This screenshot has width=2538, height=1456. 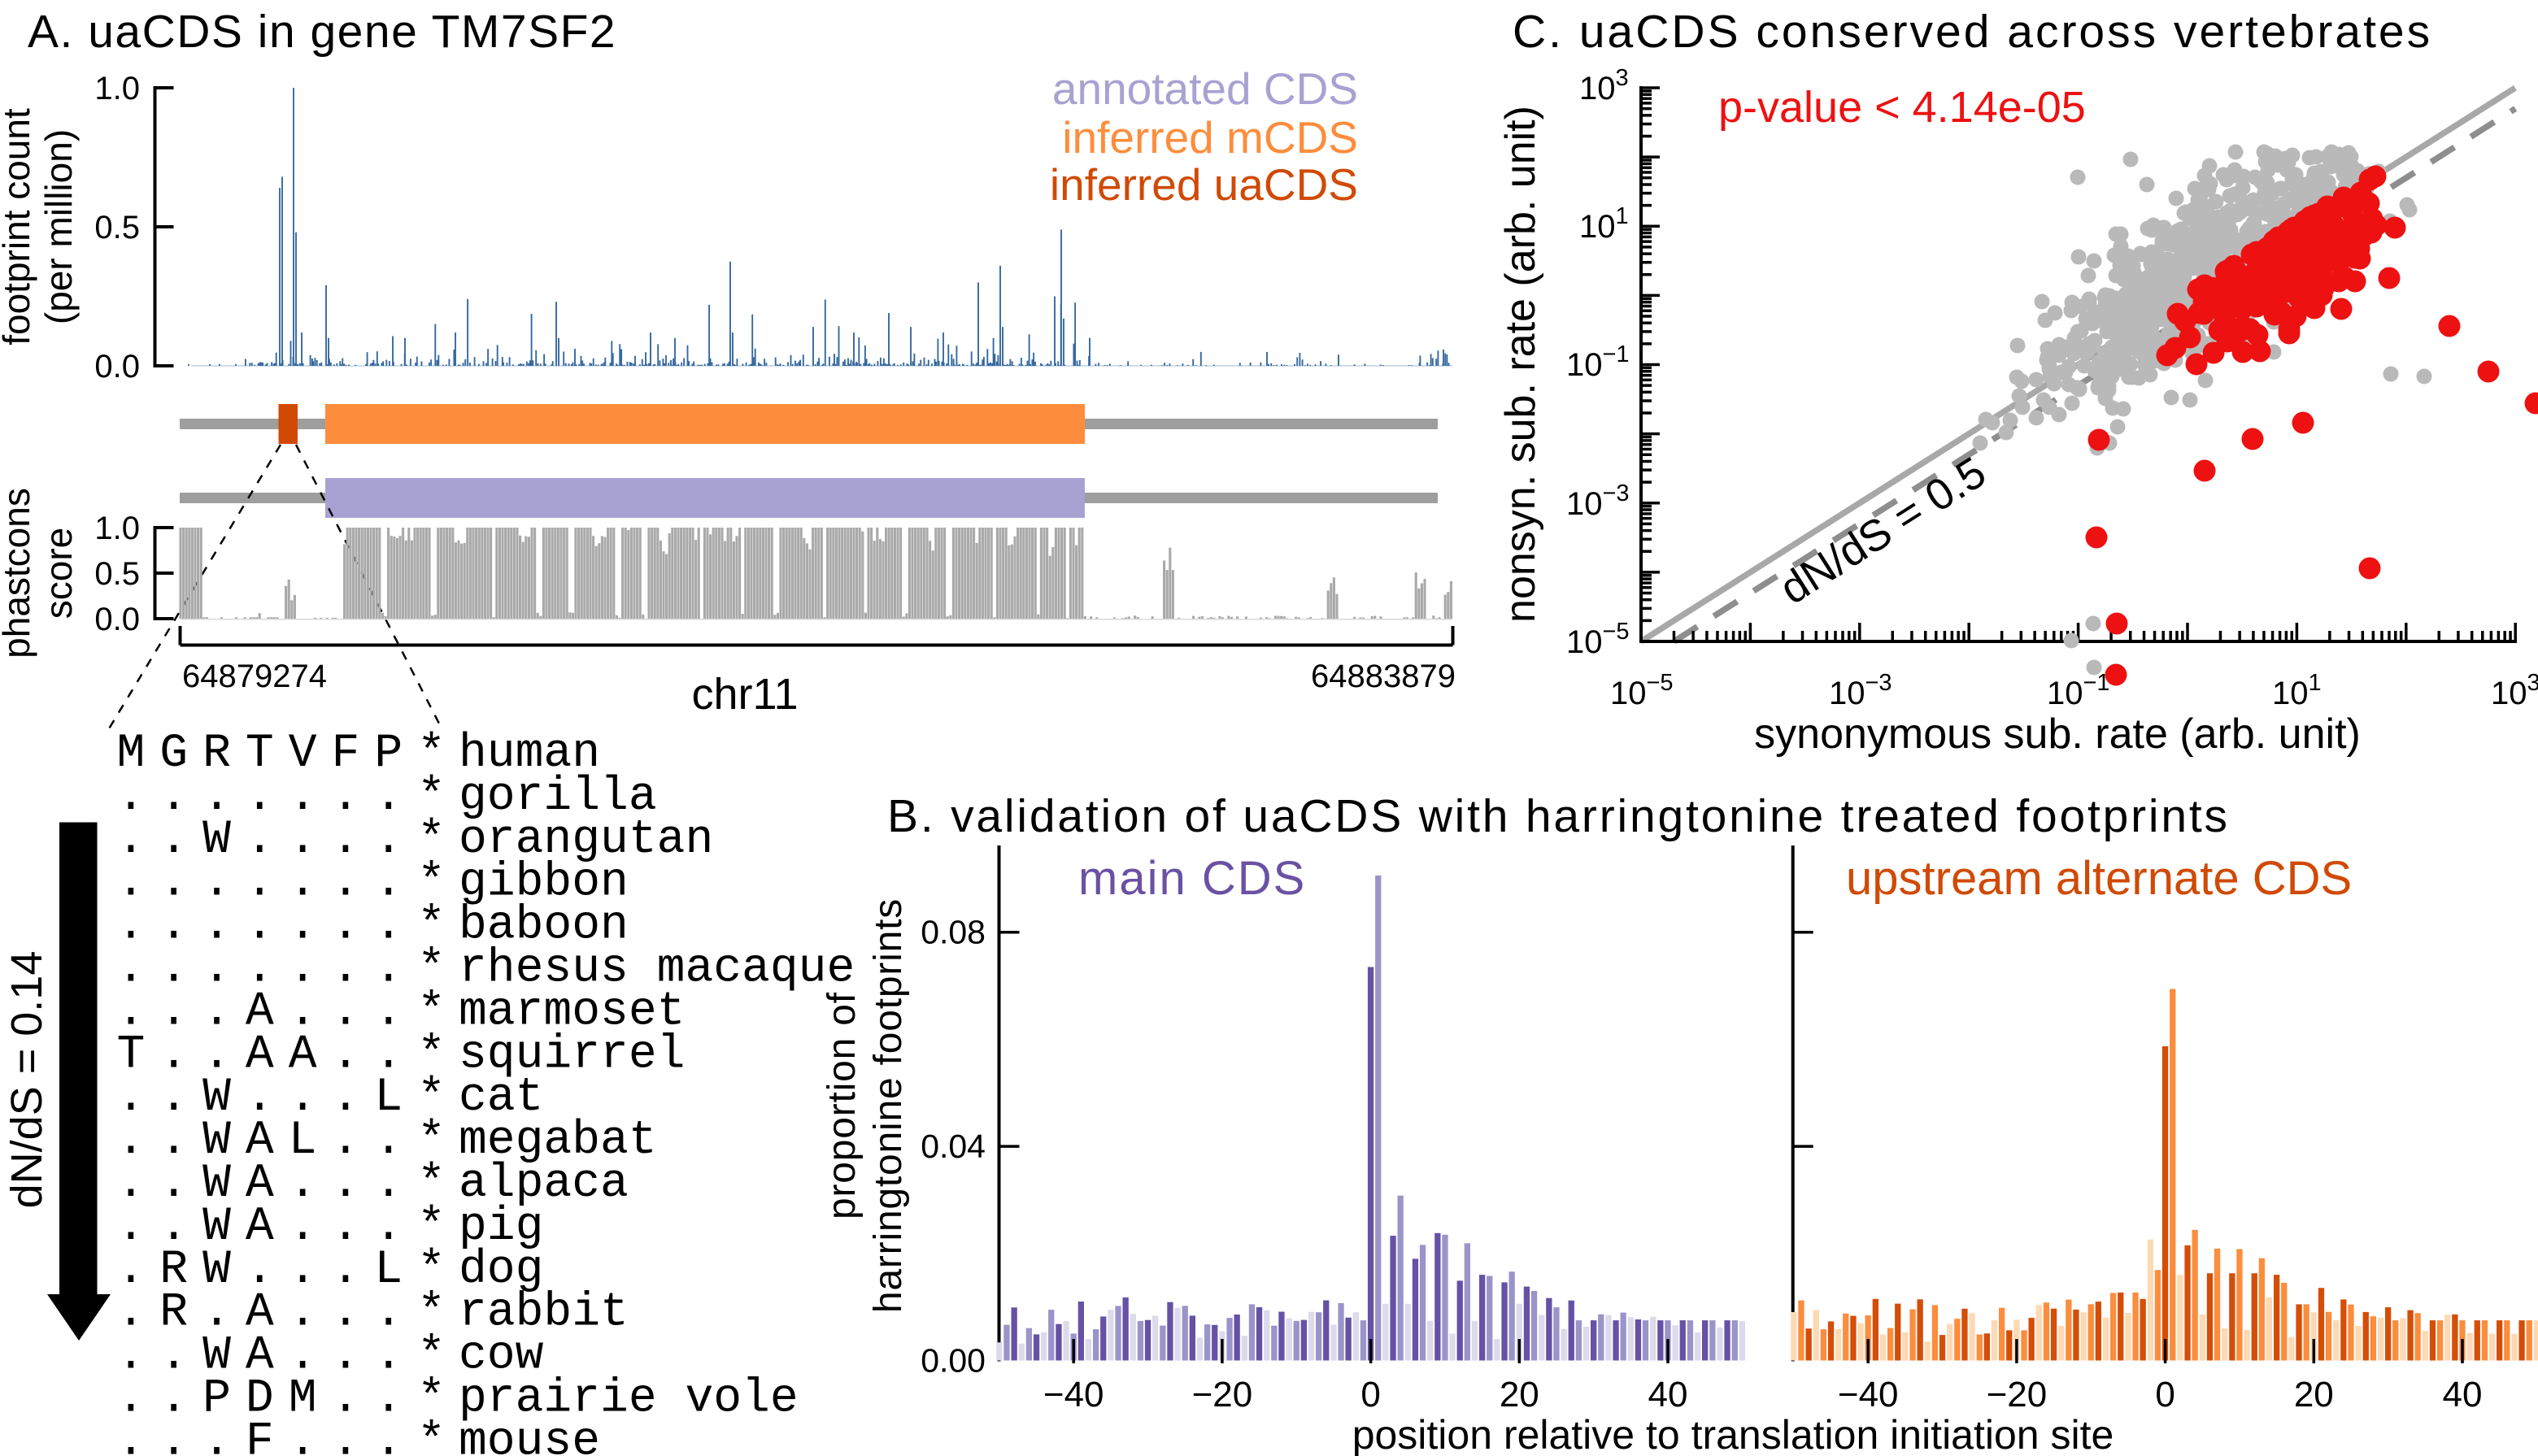 What do you see at coordinates (1860, 691) in the screenshot?
I see `svg-text: 10⁻³` at bounding box center [1860, 691].